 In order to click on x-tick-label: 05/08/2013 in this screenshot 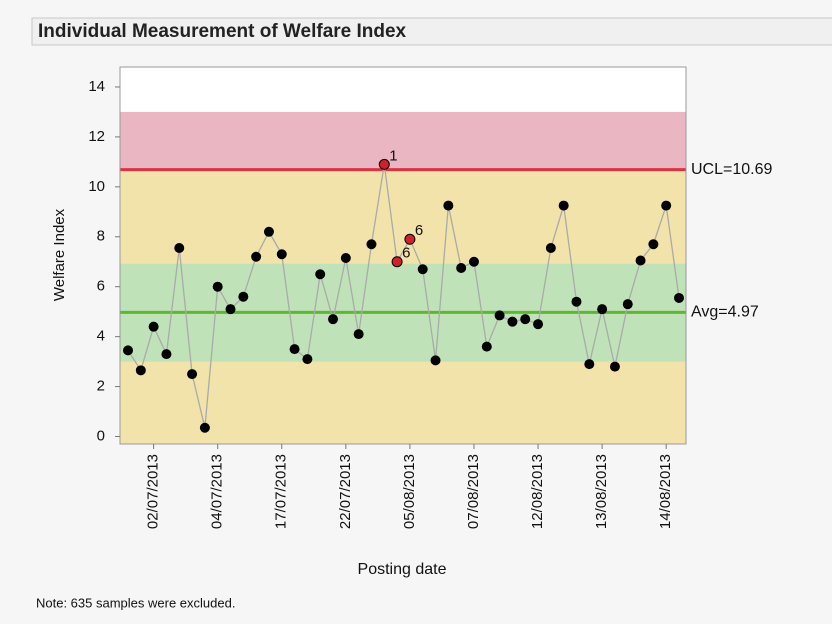, I will do `click(409, 491)`.